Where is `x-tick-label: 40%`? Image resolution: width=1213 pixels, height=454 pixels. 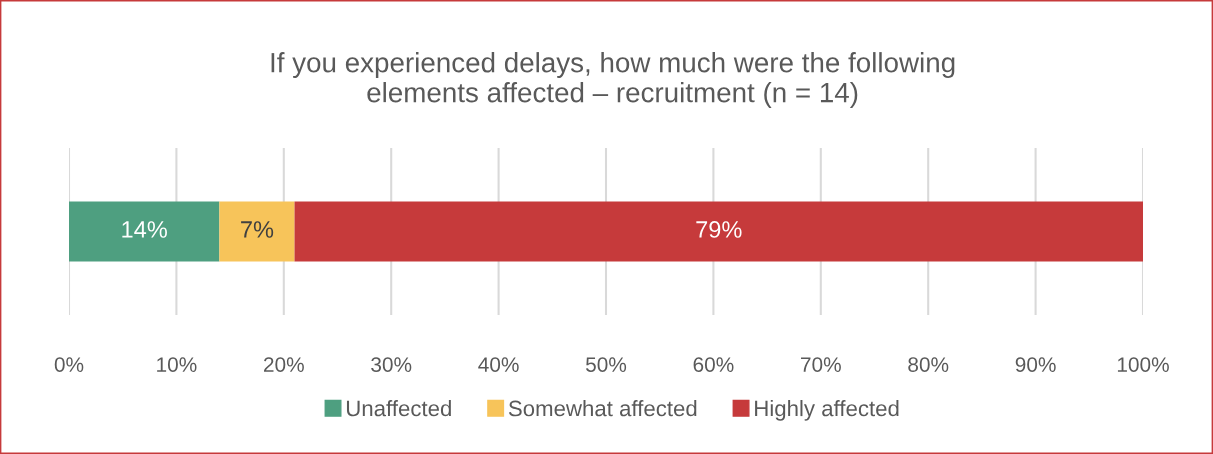 x-tick-label: 40% is located at coordinates (498, 364).